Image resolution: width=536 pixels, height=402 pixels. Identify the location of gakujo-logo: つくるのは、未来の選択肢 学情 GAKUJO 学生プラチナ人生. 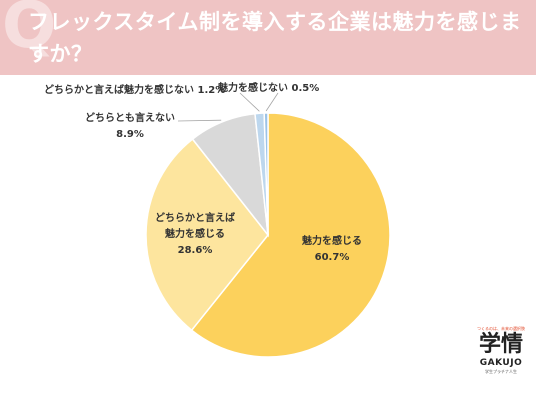
(501, 361).